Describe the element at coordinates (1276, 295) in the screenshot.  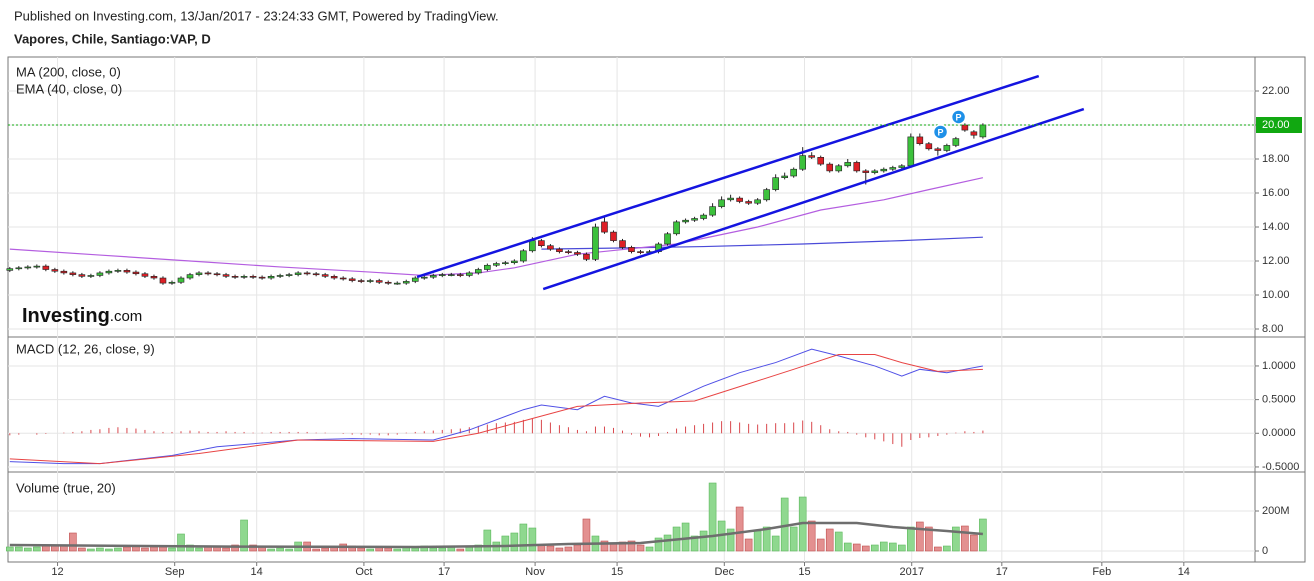
I see `y-tick-label: 10.00` at that location.